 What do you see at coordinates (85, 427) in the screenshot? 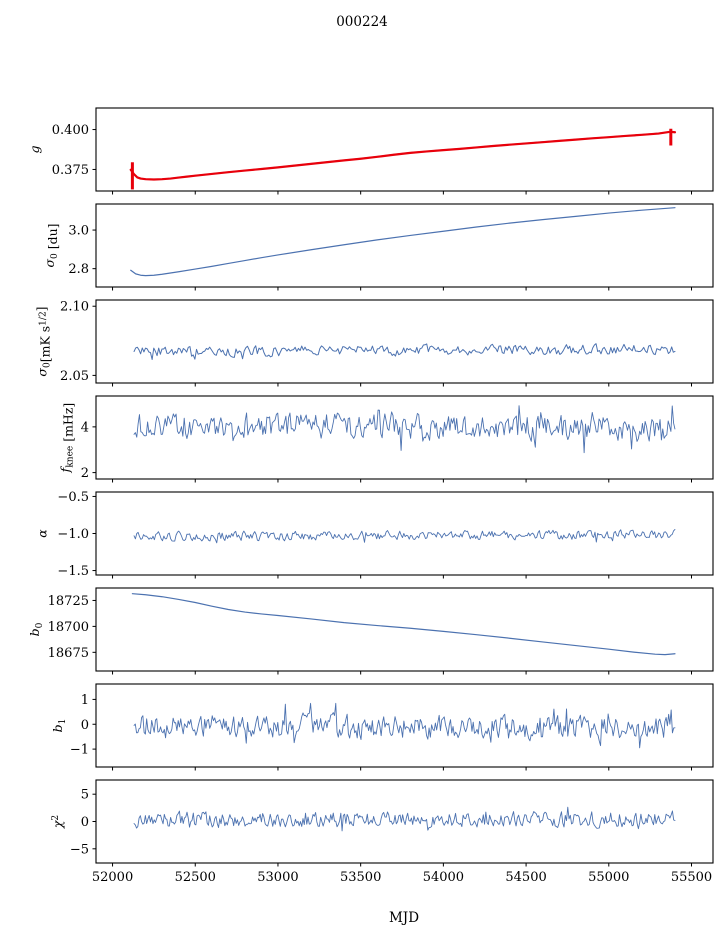
I see `y-tick-label: 4` at bounding box center [85, 427].